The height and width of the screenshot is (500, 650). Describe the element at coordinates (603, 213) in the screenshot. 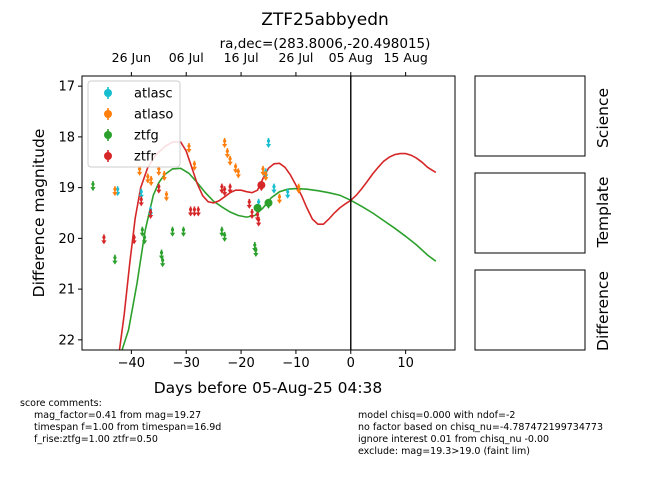

I see `template-label: Template` at that location.